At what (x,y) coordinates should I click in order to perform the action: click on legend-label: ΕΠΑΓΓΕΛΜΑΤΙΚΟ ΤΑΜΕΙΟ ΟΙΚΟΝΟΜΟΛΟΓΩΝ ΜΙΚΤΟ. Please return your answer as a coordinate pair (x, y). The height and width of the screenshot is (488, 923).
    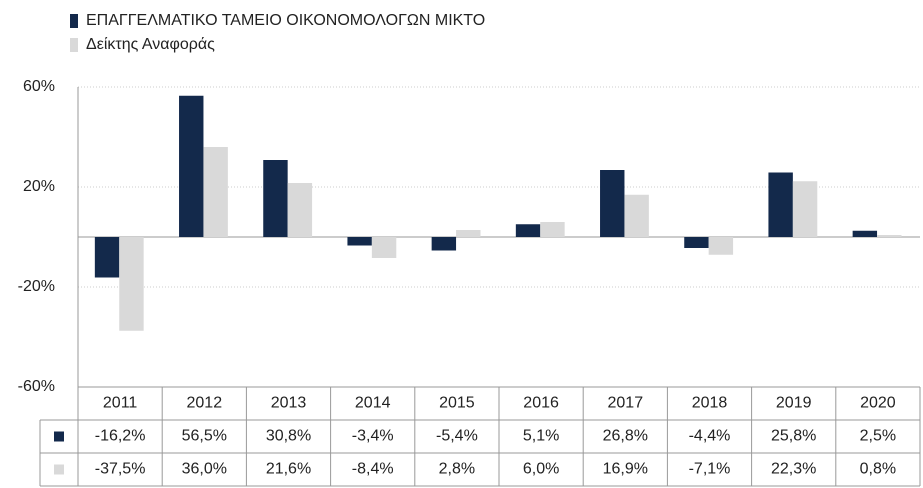
    Looking at the image, I should click on (285, 20).